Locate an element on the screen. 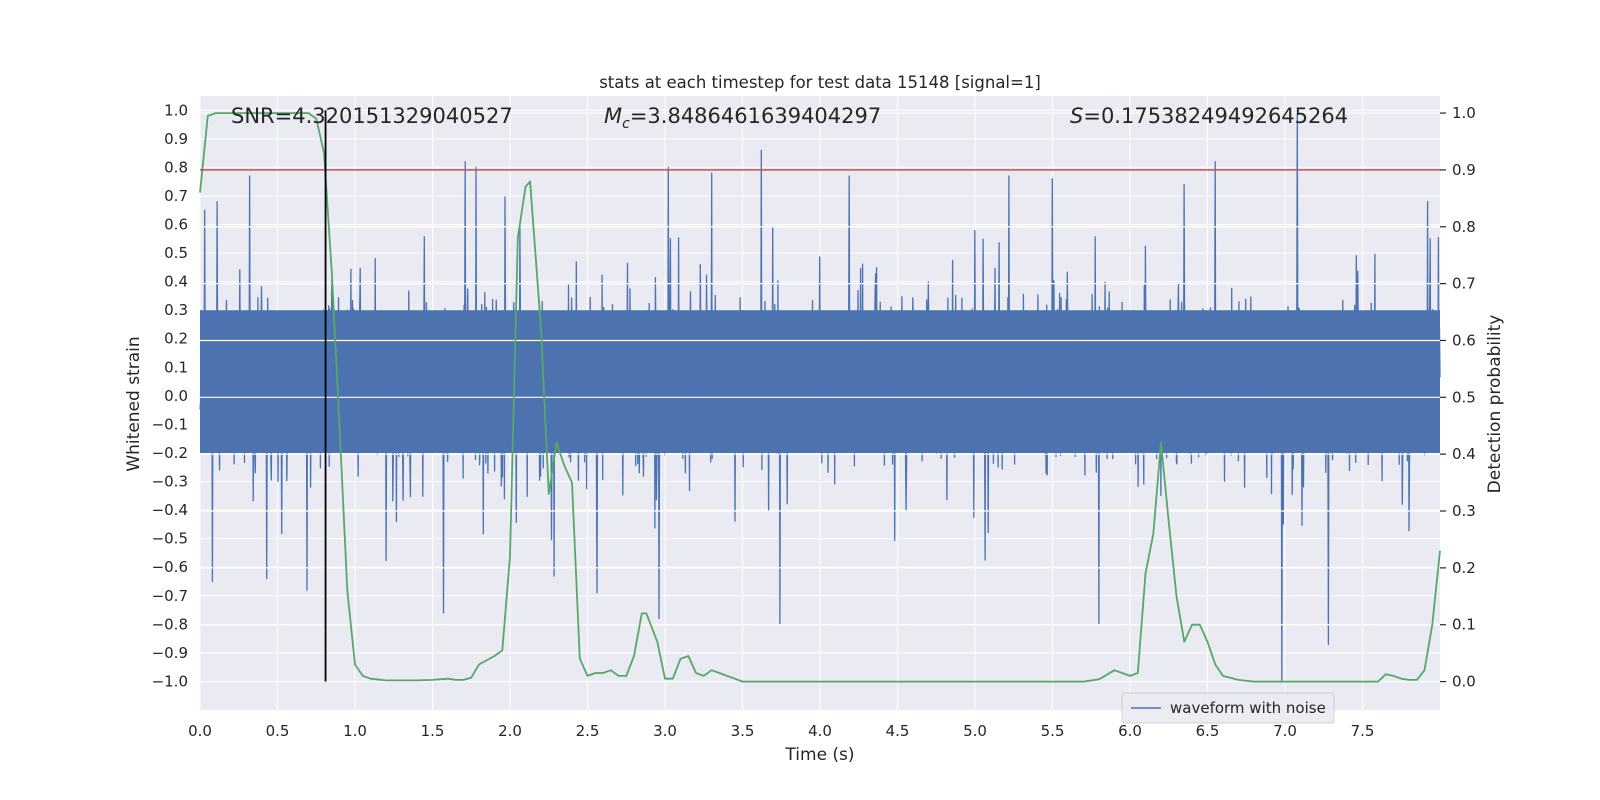 This screenshot has height=800, width=1600. y-right-tick-label: 0.8 is located at coordinates (1464, 227).